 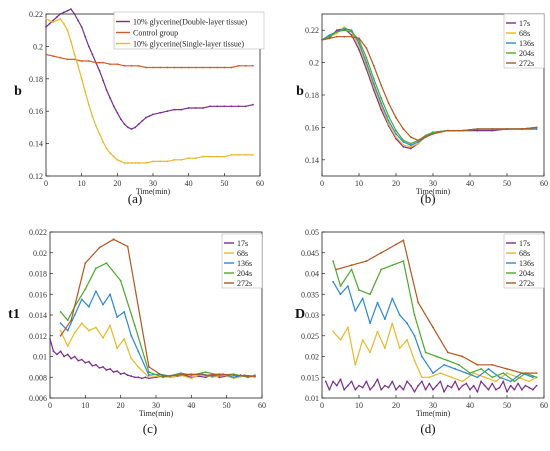 What do you see at coordinates (427, 428) in the screenshot?
I see `panel-4-panel-label: (d)` at bounding box center [427, 428].